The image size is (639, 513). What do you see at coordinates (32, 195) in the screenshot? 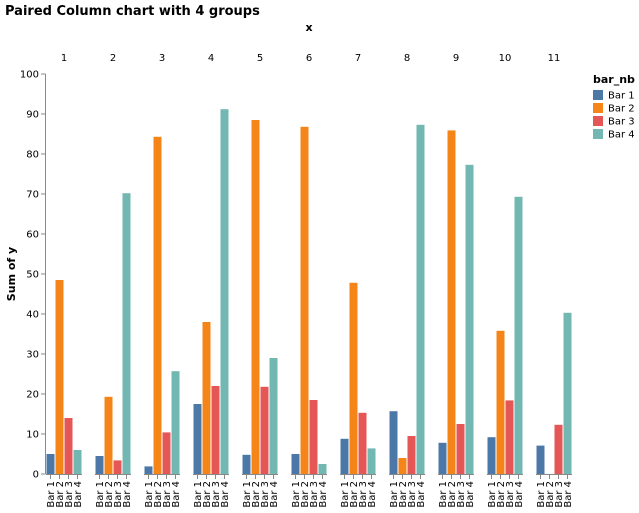
I see `y-tick-label: 70` at bounding box center [32, 195].